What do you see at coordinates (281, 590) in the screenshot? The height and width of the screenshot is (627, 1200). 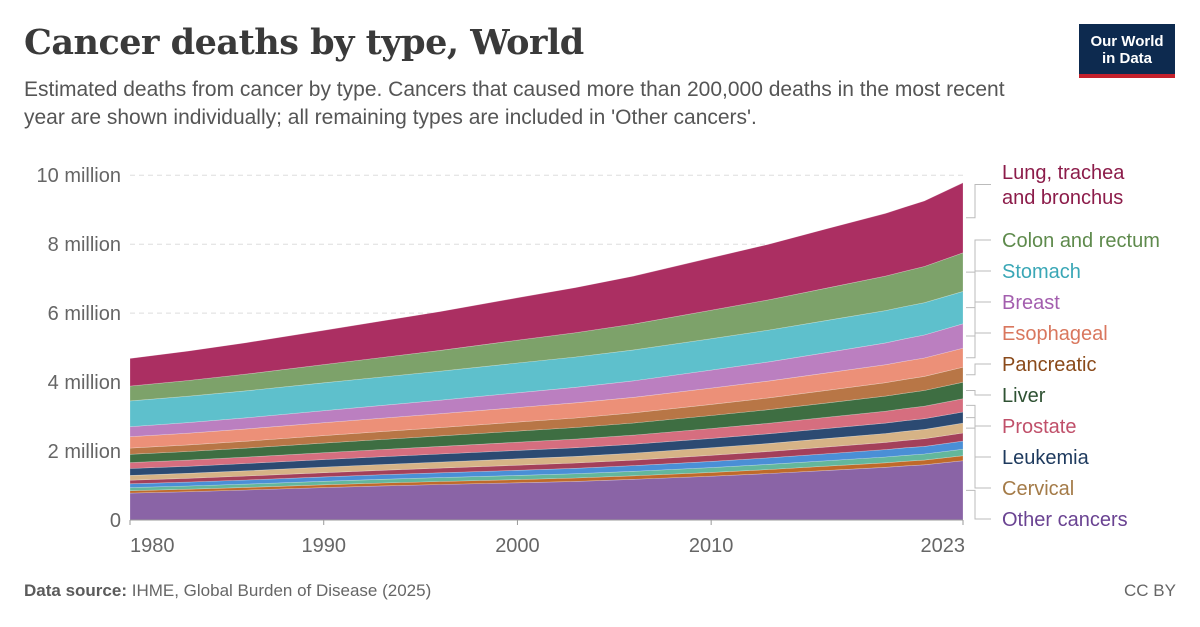 I see `data-source-text: IHME, Global Burden of Disease (2025)` at bounding box center [281, 590].